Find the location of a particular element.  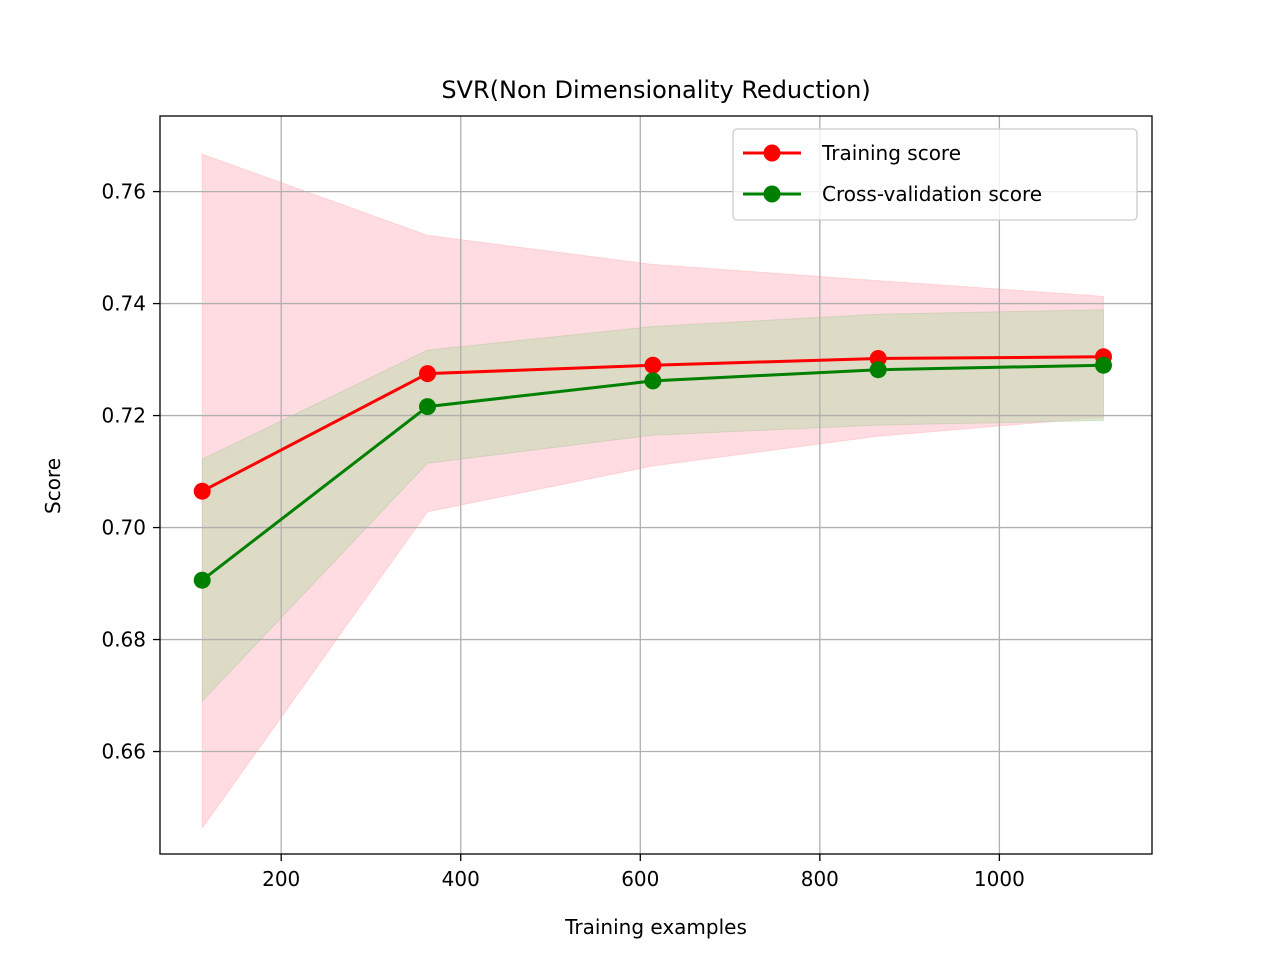

legend-box is located at coordinates (935, 174).